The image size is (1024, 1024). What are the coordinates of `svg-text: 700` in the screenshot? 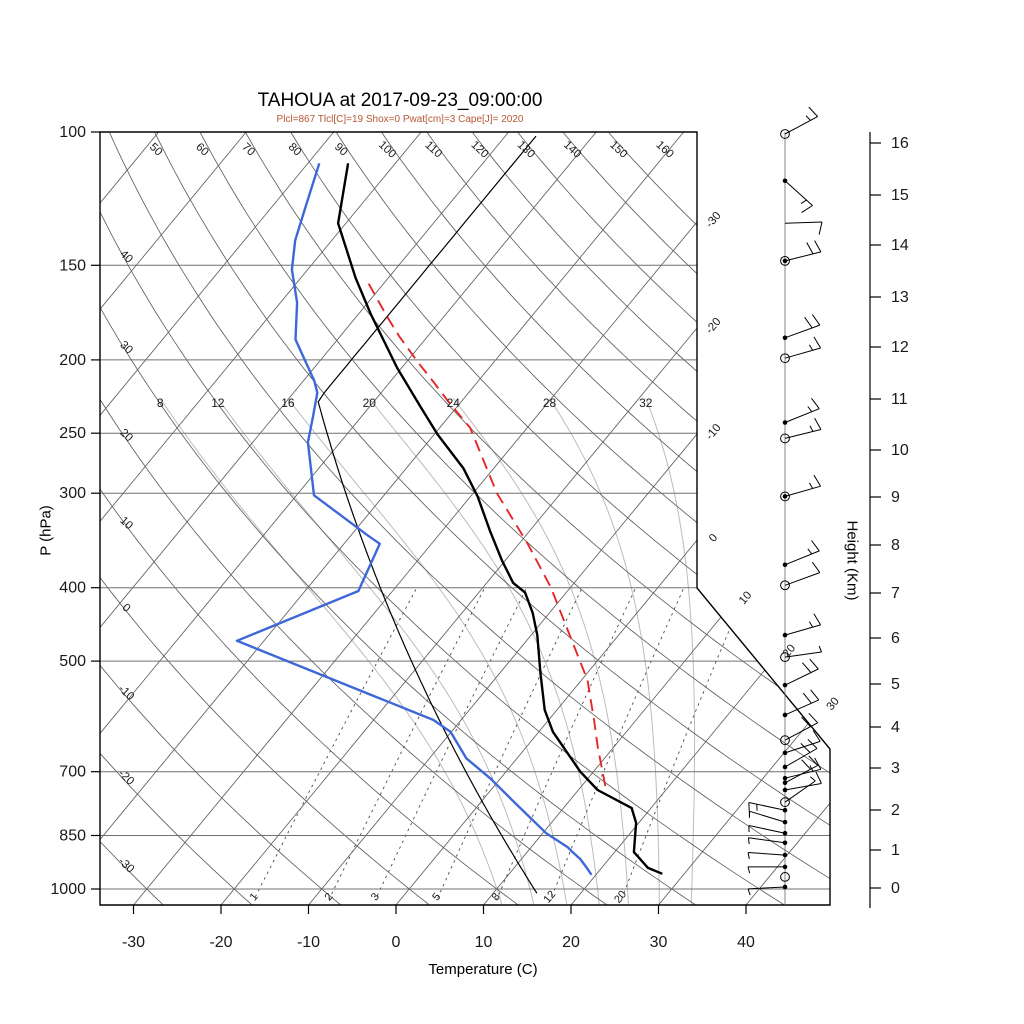 It's located at (72, 772).